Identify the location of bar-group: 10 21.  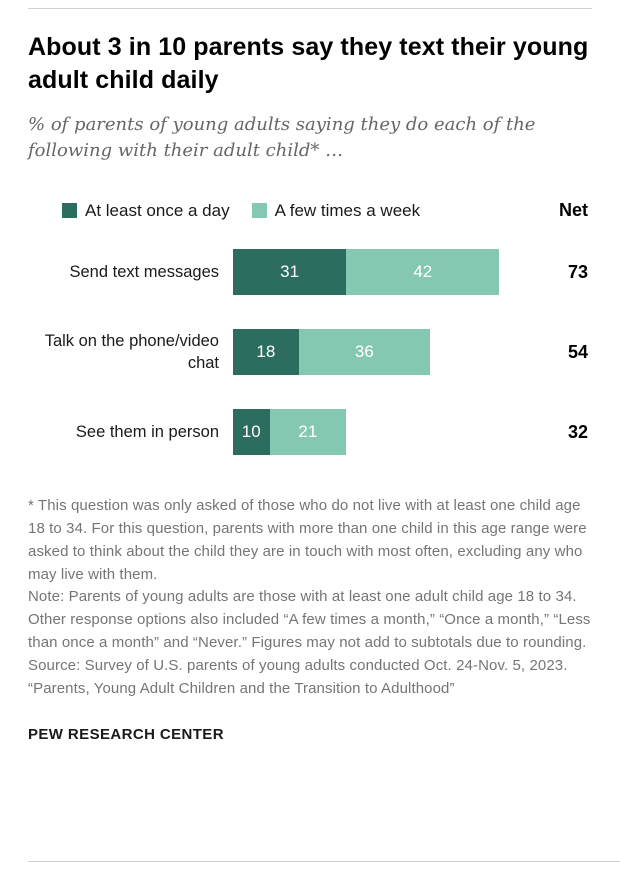
(290, 432).